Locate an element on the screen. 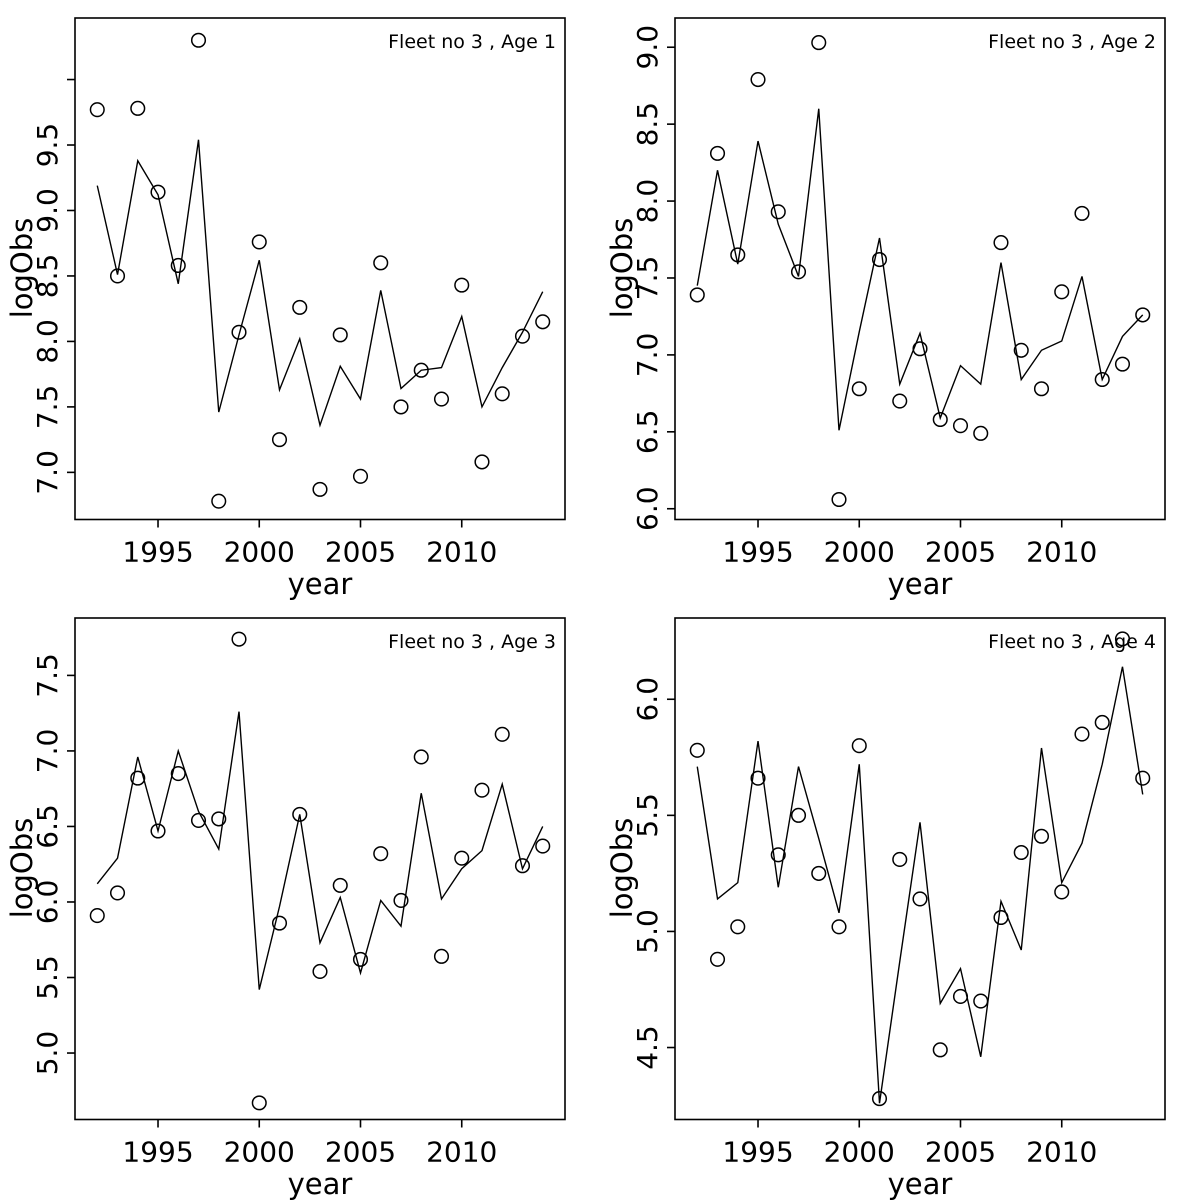 Image resolution: width=1200 pixels, height=1200 pixels. y-tick-label: 9.5 is located at coordinates (47, 145).